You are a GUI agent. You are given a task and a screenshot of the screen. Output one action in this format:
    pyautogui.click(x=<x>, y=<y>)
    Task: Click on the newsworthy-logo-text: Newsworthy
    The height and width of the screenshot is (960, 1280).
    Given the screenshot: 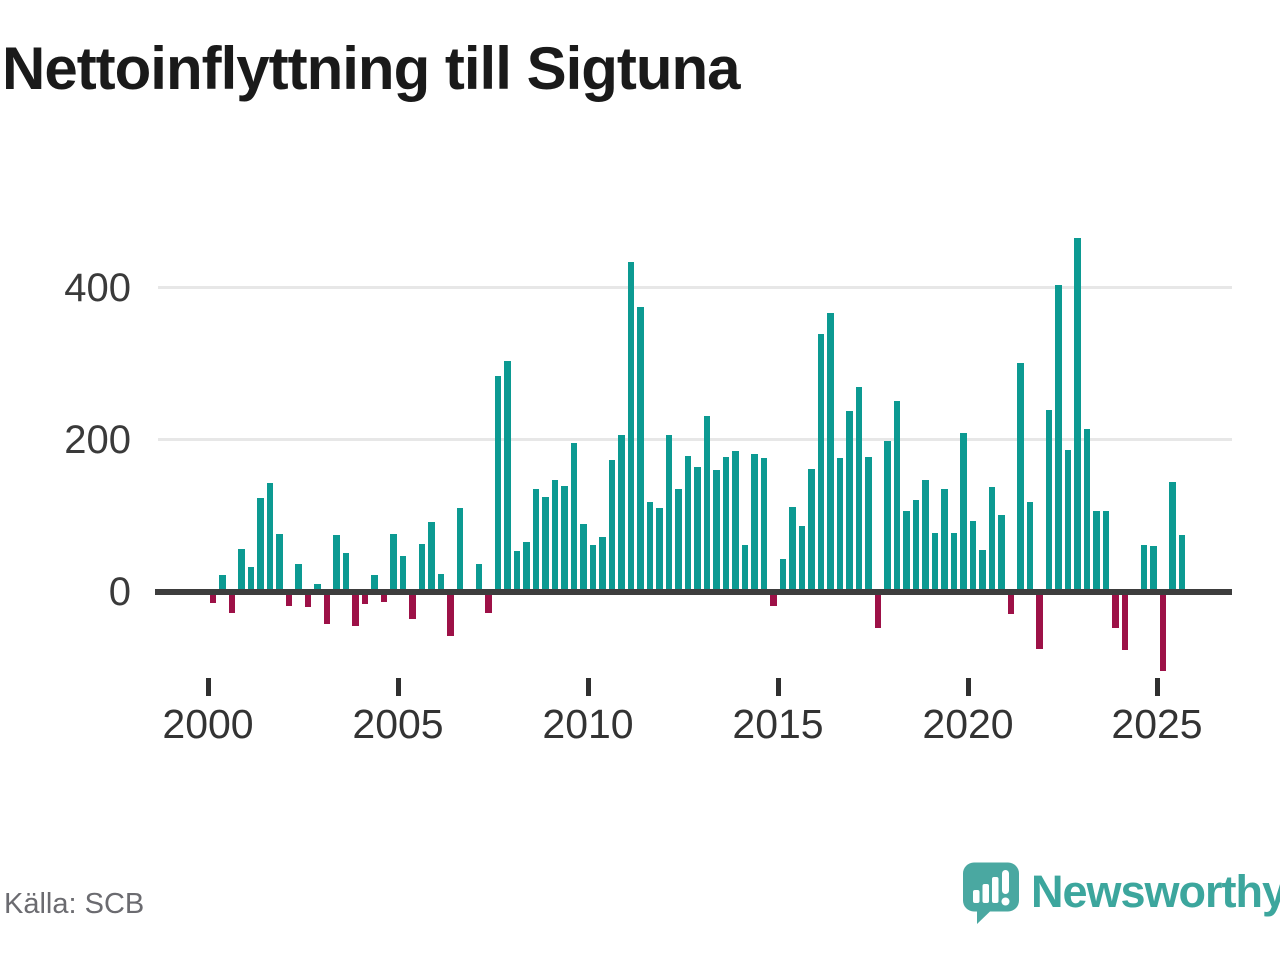 What is the action you would take?
    pyautogui.click(x=1155, y=891)
    